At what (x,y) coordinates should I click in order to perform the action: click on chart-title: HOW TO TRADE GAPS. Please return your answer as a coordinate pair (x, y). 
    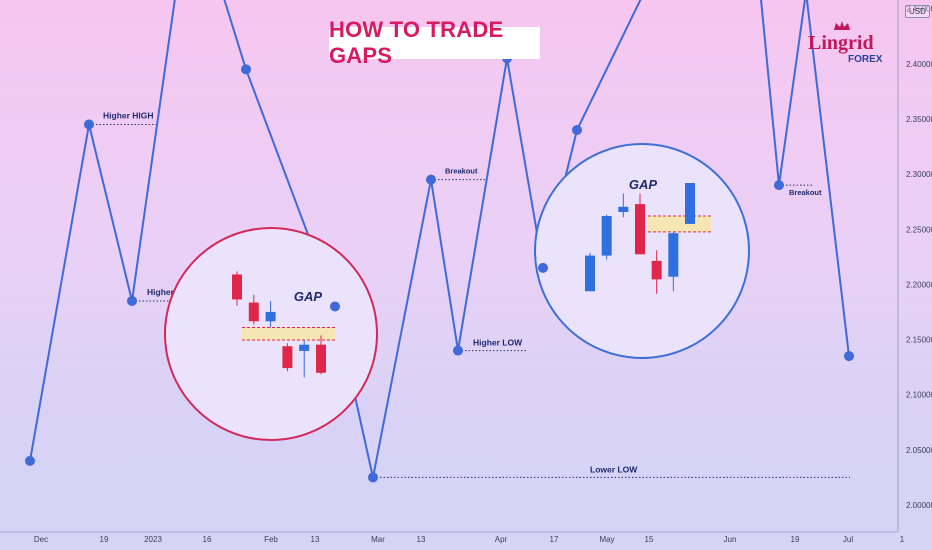
    Looking at the image, I should click on (416, 42).